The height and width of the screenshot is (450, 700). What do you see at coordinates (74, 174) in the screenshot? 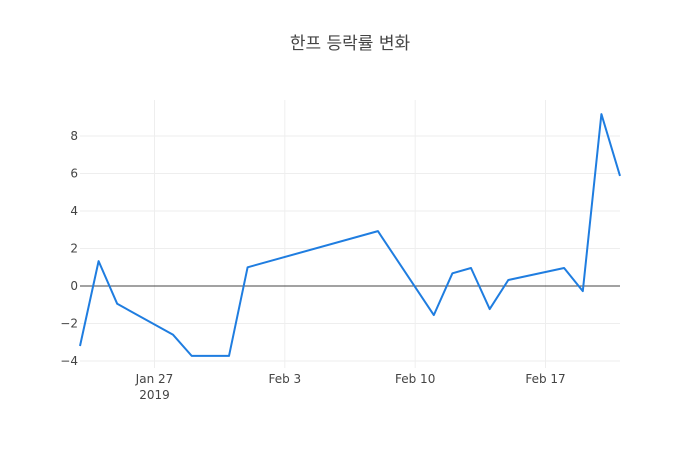
I see `y-tick-label: 6` at bounding box center [74, 174].